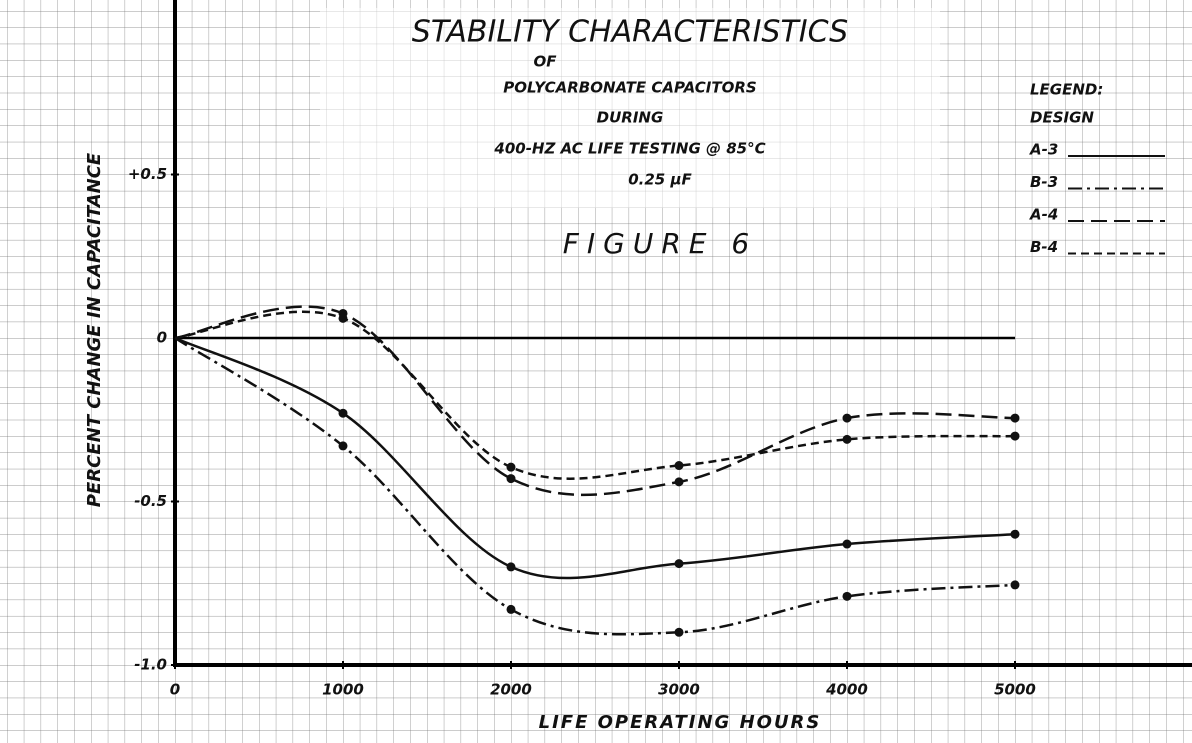 This screenshot has height=743, width=1192. What do you see at coordinates (630, 32) in the screenshot?
I see `chart-title: STABILITY CHARACTERISTICS` at bounding box center [630, 32].